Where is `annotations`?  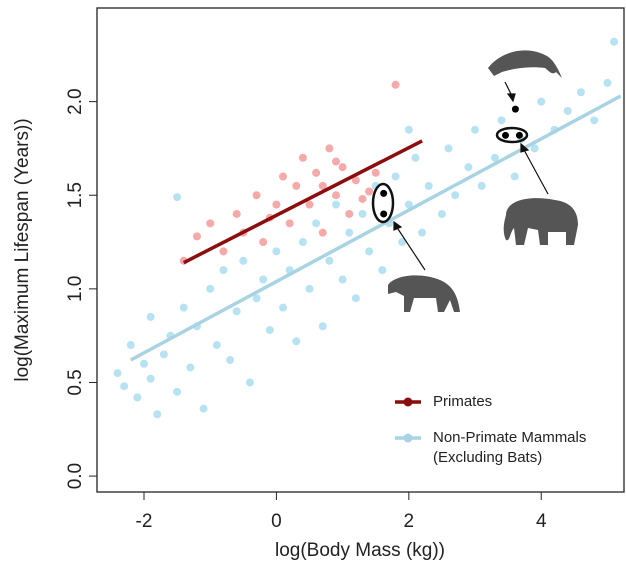
annotations is located at coordinates (483, 181).